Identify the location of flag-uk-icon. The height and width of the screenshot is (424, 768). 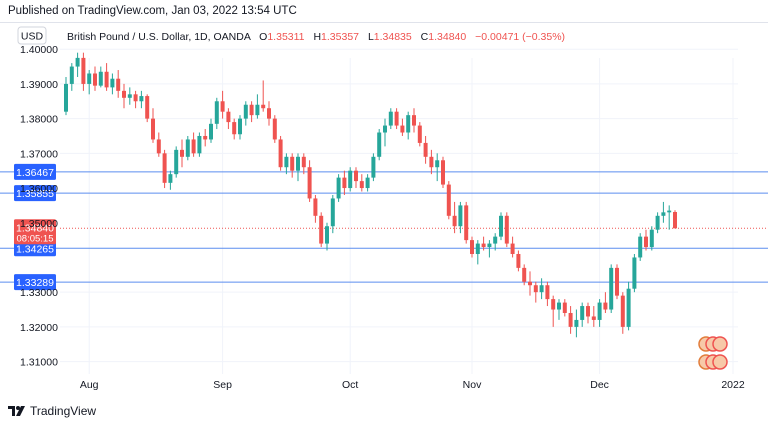
(720, 344).